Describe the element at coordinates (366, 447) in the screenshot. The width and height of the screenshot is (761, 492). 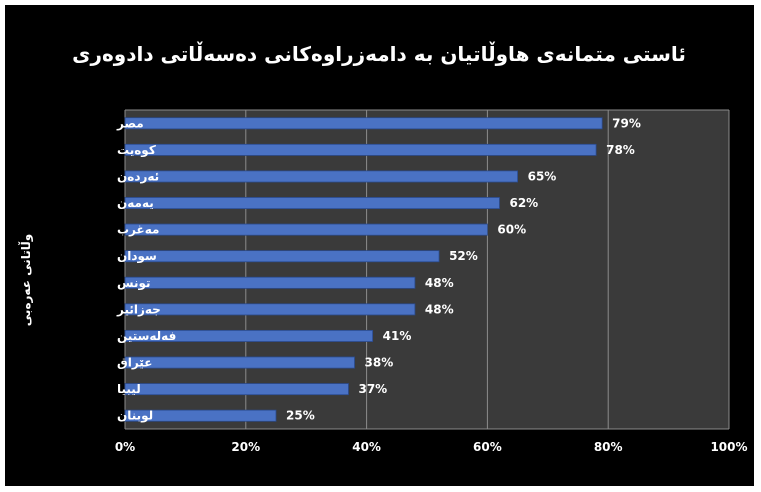
I see `x-tick-label: 40%` at that location.